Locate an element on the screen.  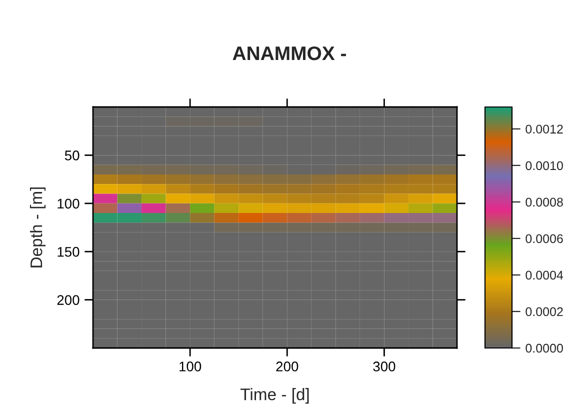
x-axis-title: Time - [d] is located at coordinates (274, 396).